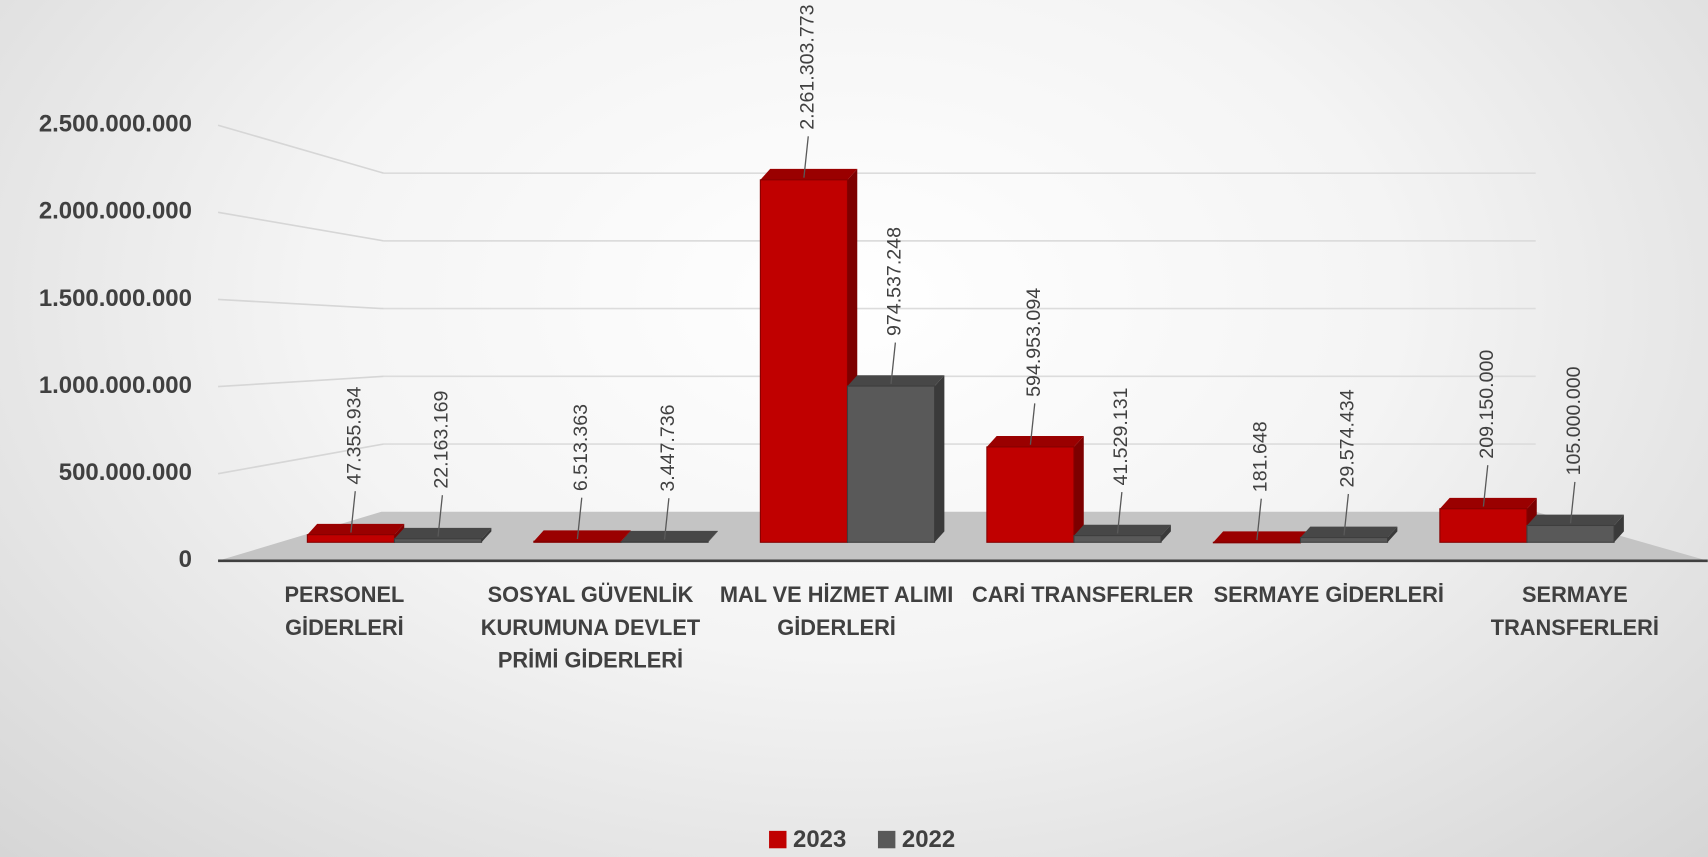 Image resolution: width=1708 pixels, height=857 pixels. I want to click on x-label-box: SERMAYE GİDERLERİ, so click(1328, 595).